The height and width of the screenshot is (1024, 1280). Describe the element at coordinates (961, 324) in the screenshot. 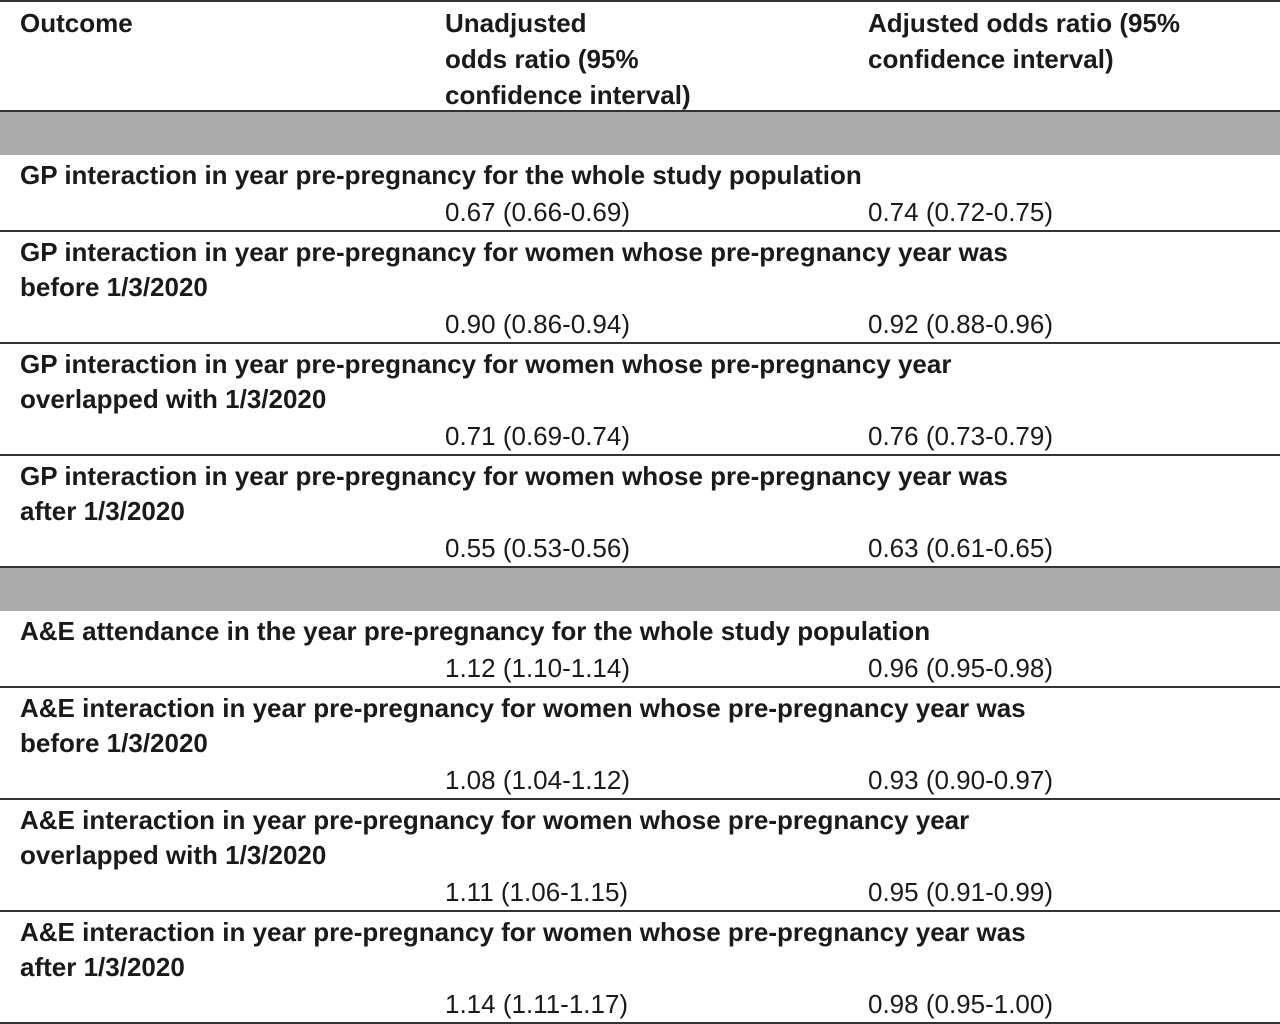

I see `adjusted-value: 0.92 (0.88-0.96)` at that location.